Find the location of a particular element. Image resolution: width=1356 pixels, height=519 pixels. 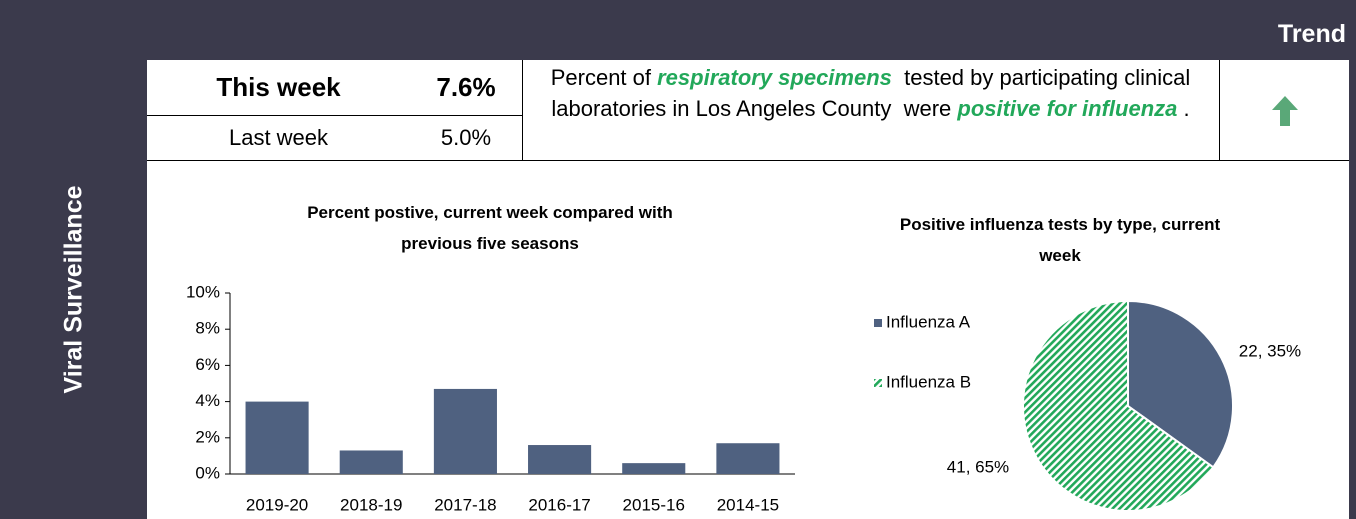

x-tick-label: 2015-16 is located at coordinates (654, 504).